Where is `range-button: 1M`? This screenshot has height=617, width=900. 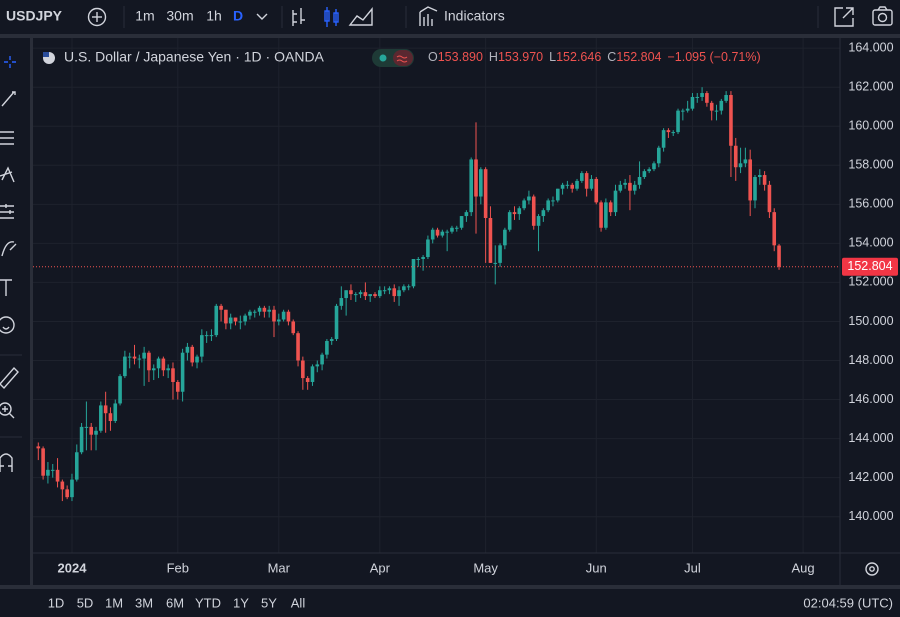
range-button: 1M is located at coordinates (114, 602).